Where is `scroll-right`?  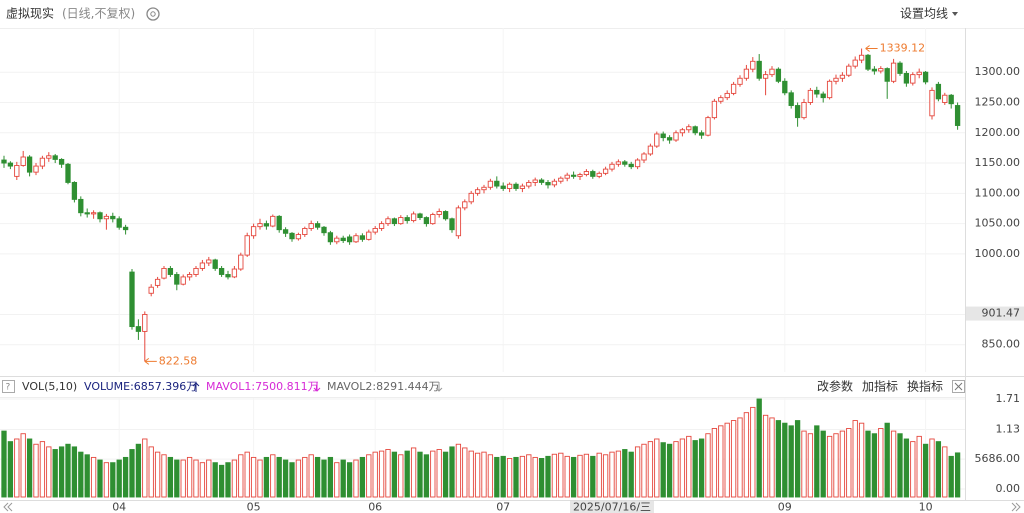
scroll-right is located at coordinates (1016, 507).